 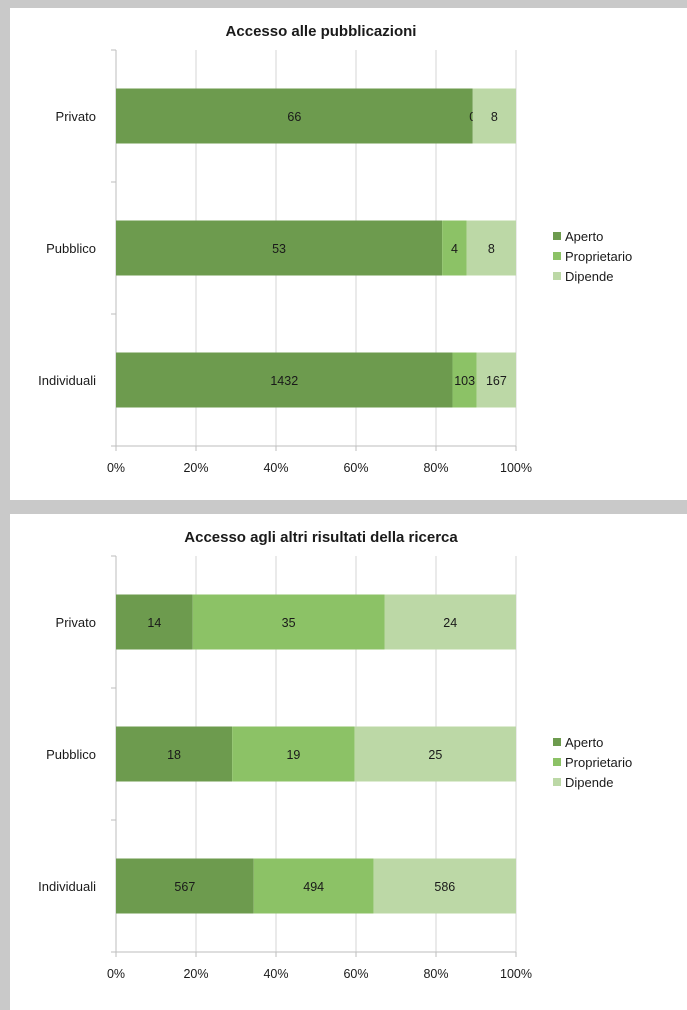 I want to click on data-label: 494, so click(x=313, y=887).